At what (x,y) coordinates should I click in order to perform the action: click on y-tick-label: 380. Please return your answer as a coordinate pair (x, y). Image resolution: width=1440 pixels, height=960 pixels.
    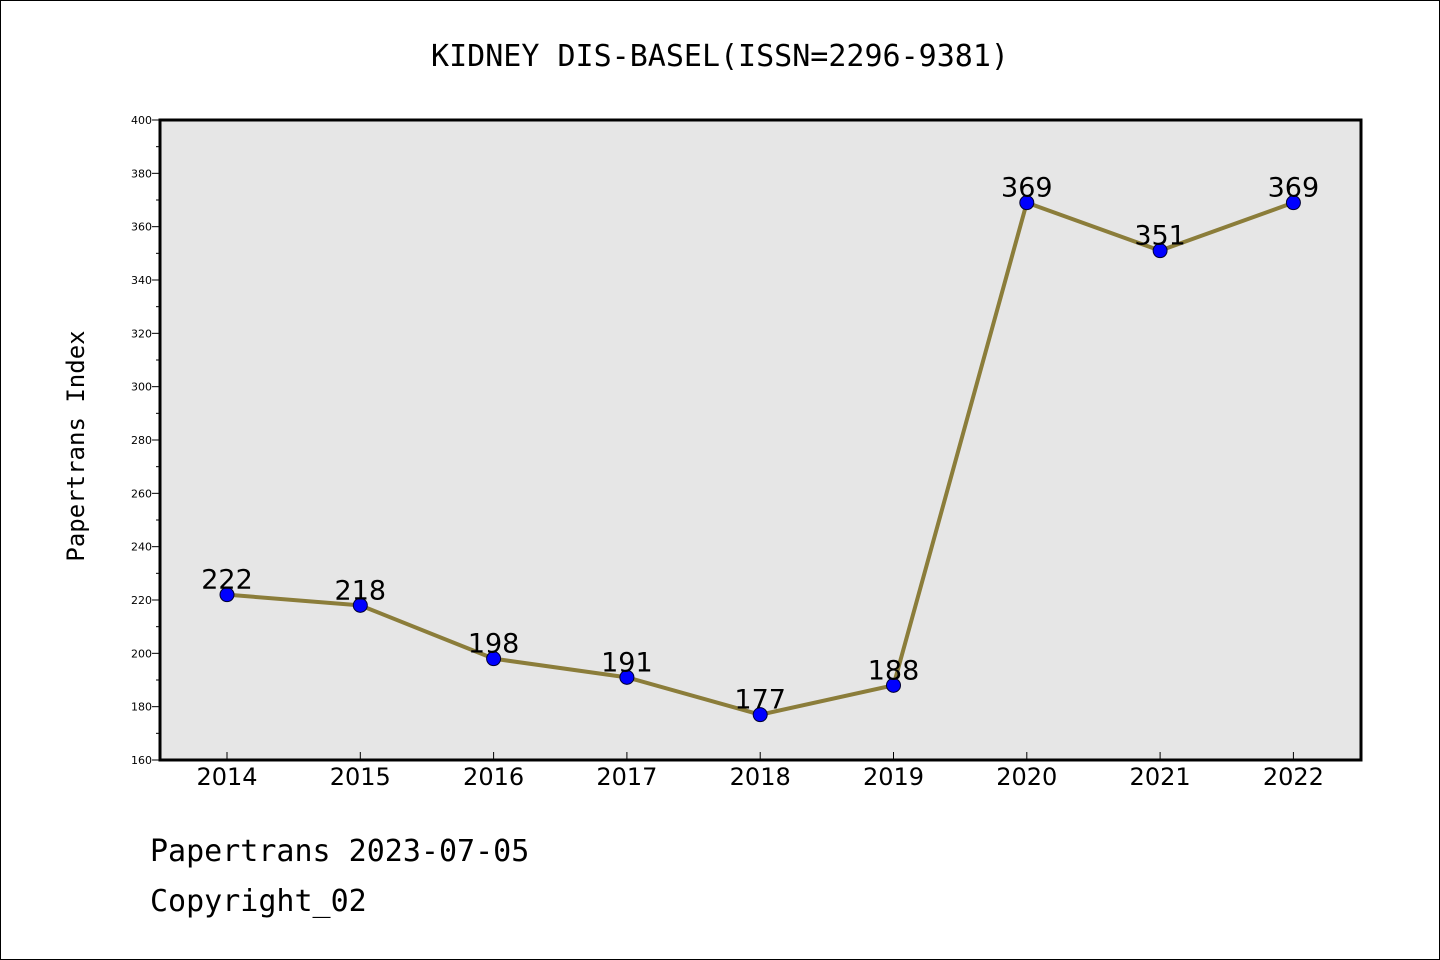
    Looking at the image, I should click on (141, 173).